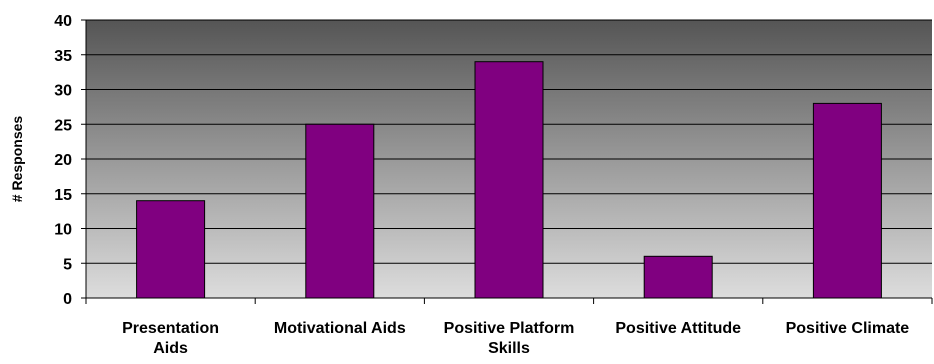 Image resolution: width=934 pixels, height=364 pixels. What do you see at coordinates (63, 56) in the screenshot?
I see `y-tick-label: 35` at bounding box center [63, 56].